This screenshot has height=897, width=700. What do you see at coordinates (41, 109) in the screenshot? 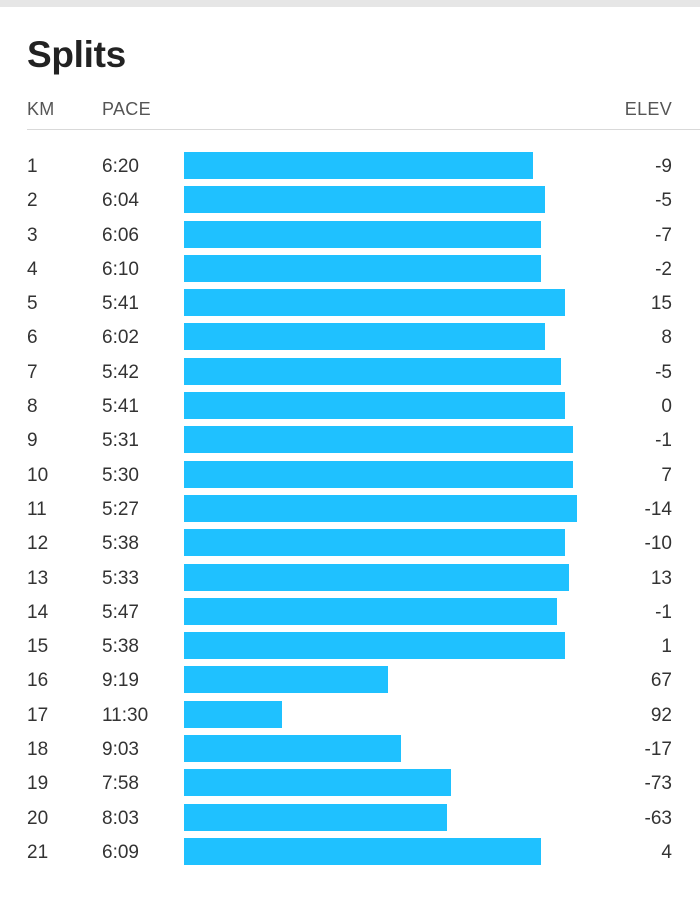
I see `column-header-km: KM` at bounding box center [41, 109].